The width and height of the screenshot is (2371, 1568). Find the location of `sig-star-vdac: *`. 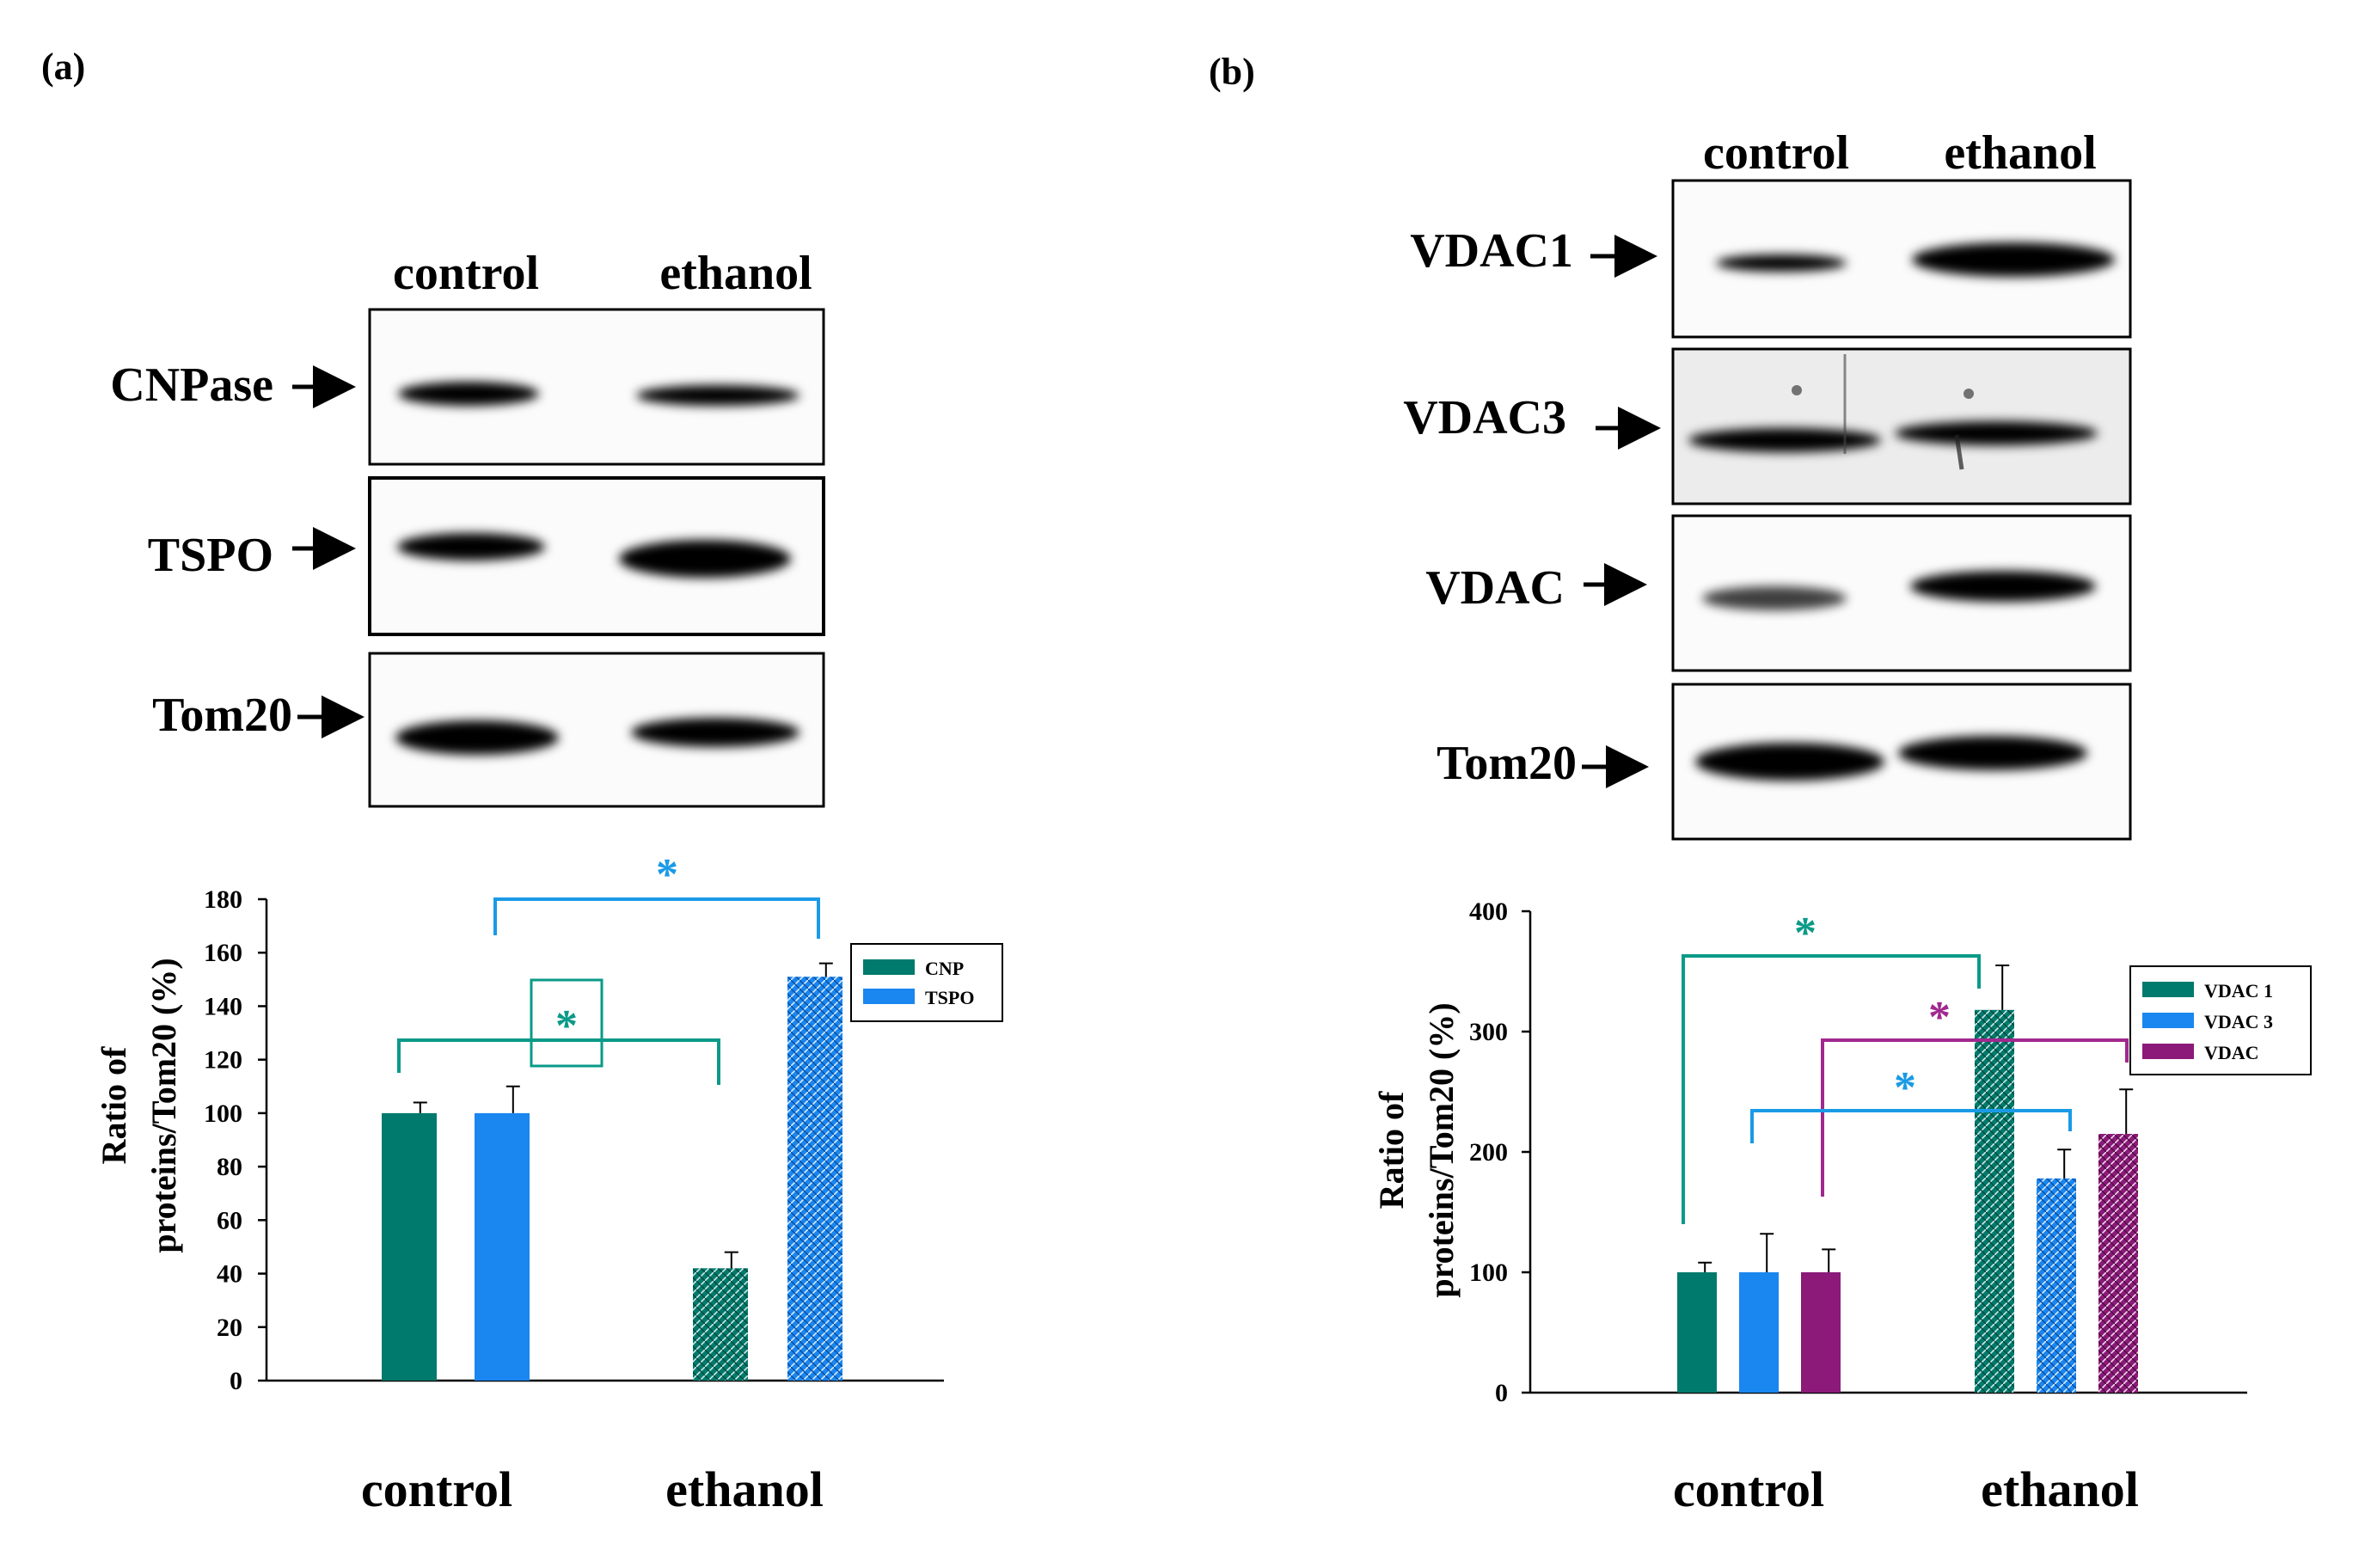

sig-star-vdac: * is located at coordinates (1940, 1017).